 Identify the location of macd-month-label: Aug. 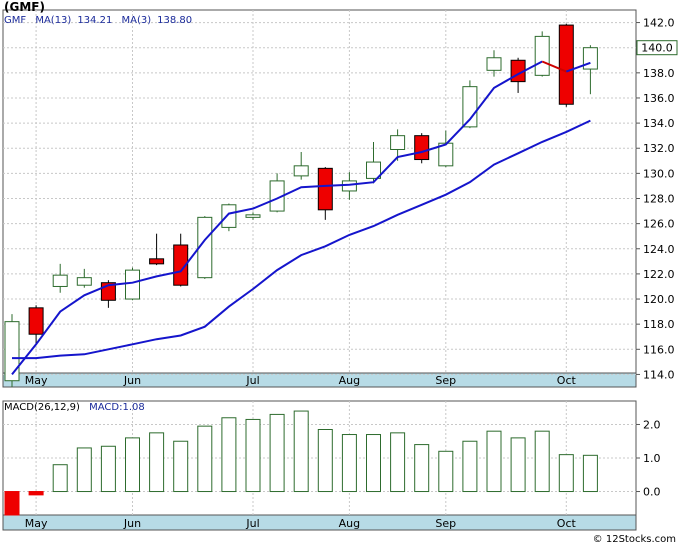
(349, 523).